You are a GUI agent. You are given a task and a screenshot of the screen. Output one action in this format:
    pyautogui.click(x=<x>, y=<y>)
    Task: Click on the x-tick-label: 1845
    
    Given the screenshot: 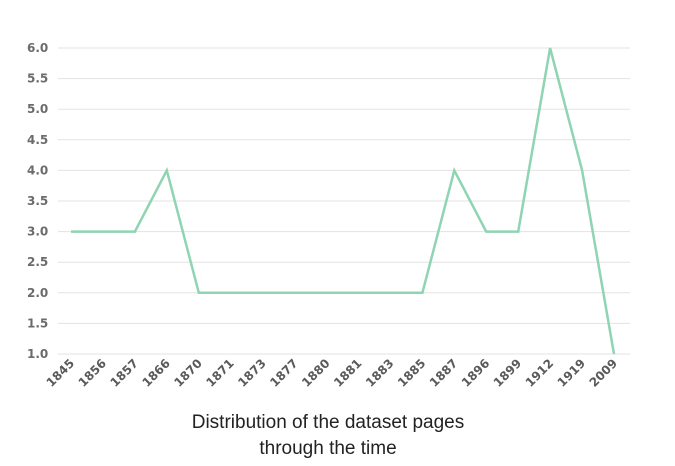 What is the action you would take?
    pyautogui.click(x=61, y=373)
    